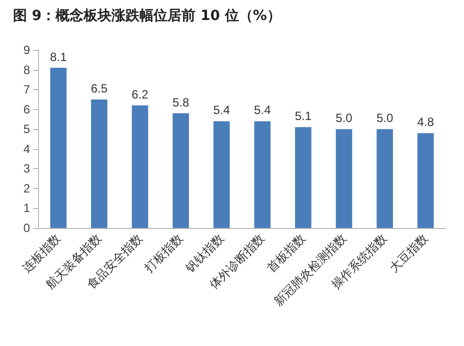  Describe the element at coordinates (147, 16) in the screenshot. I see `chart-title: 图 9：概念板块涨跌幅位居前 10 位（%）` at that location.